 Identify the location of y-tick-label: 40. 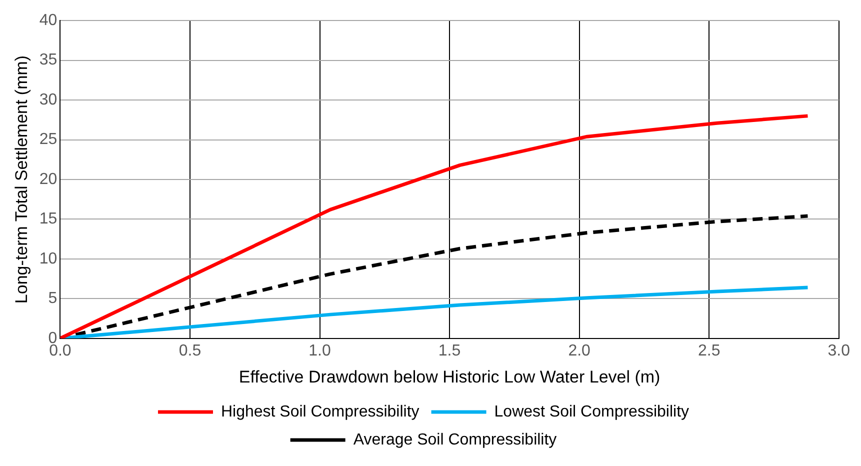
(48, 21).